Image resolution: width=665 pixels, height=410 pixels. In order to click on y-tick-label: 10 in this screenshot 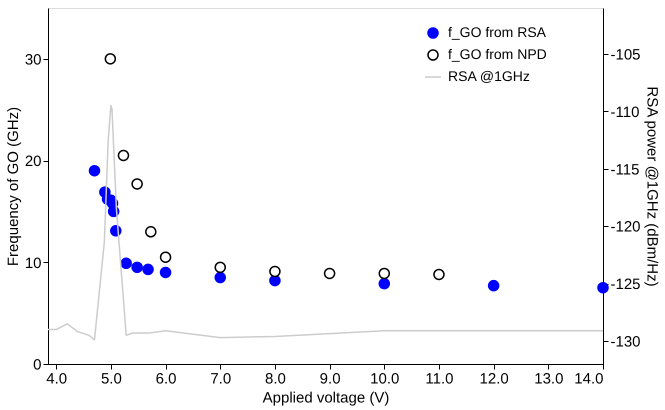, I will do `click(33, 263)`.